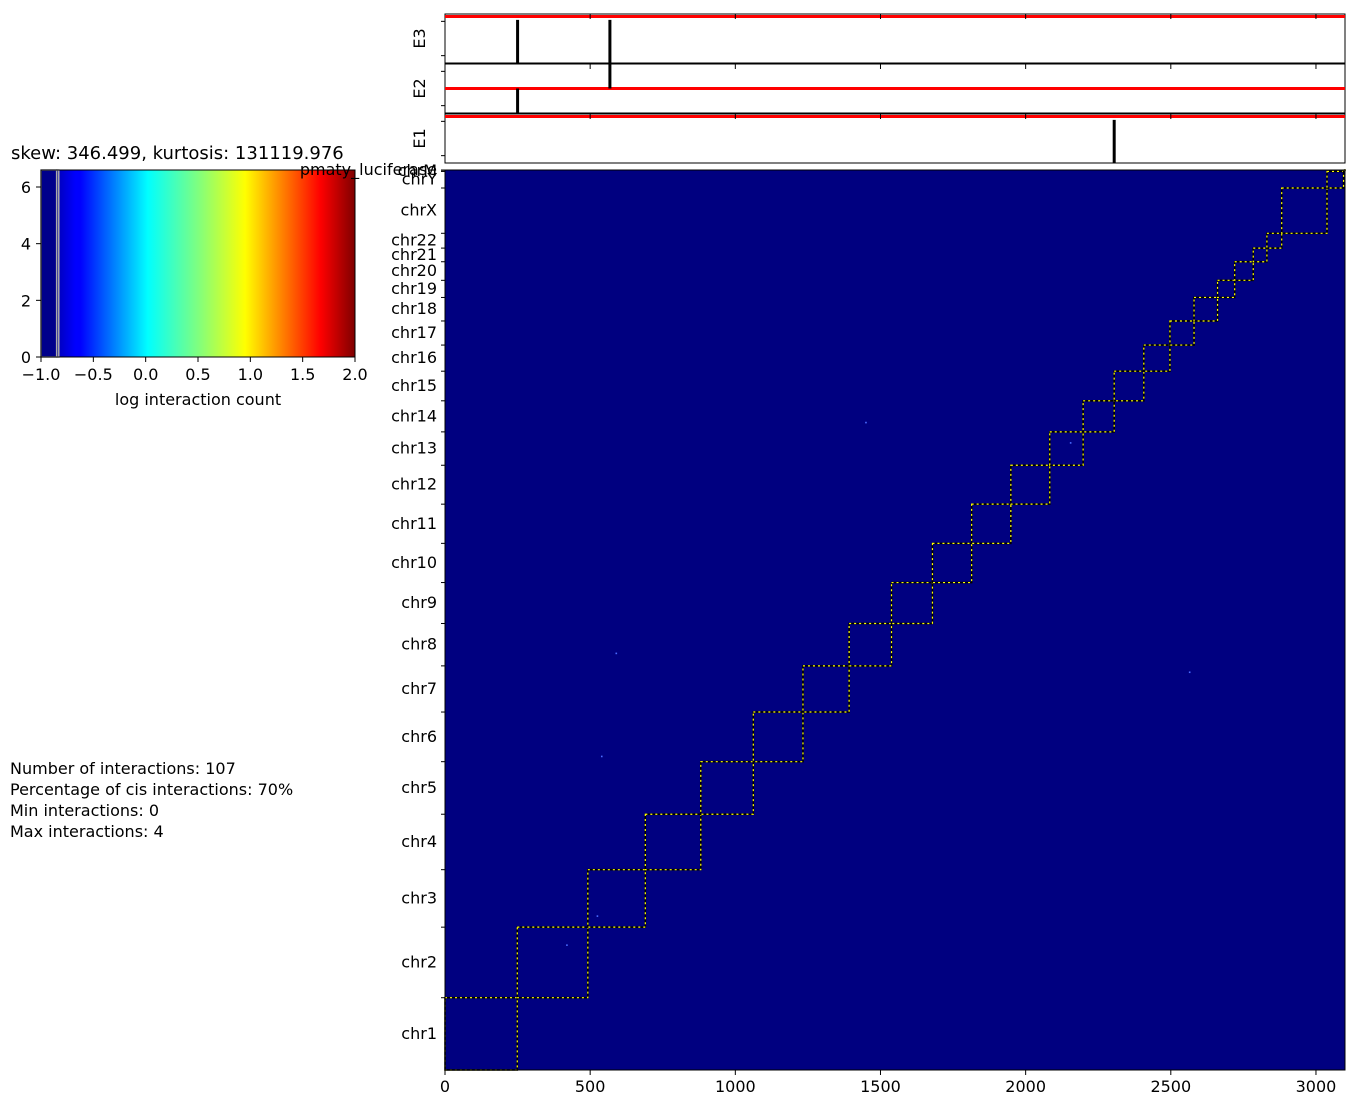  Describe the element at coordinates (302, 374) in the screenshot. I see `colorbar-xtick-label-5: 1.5` at that location.